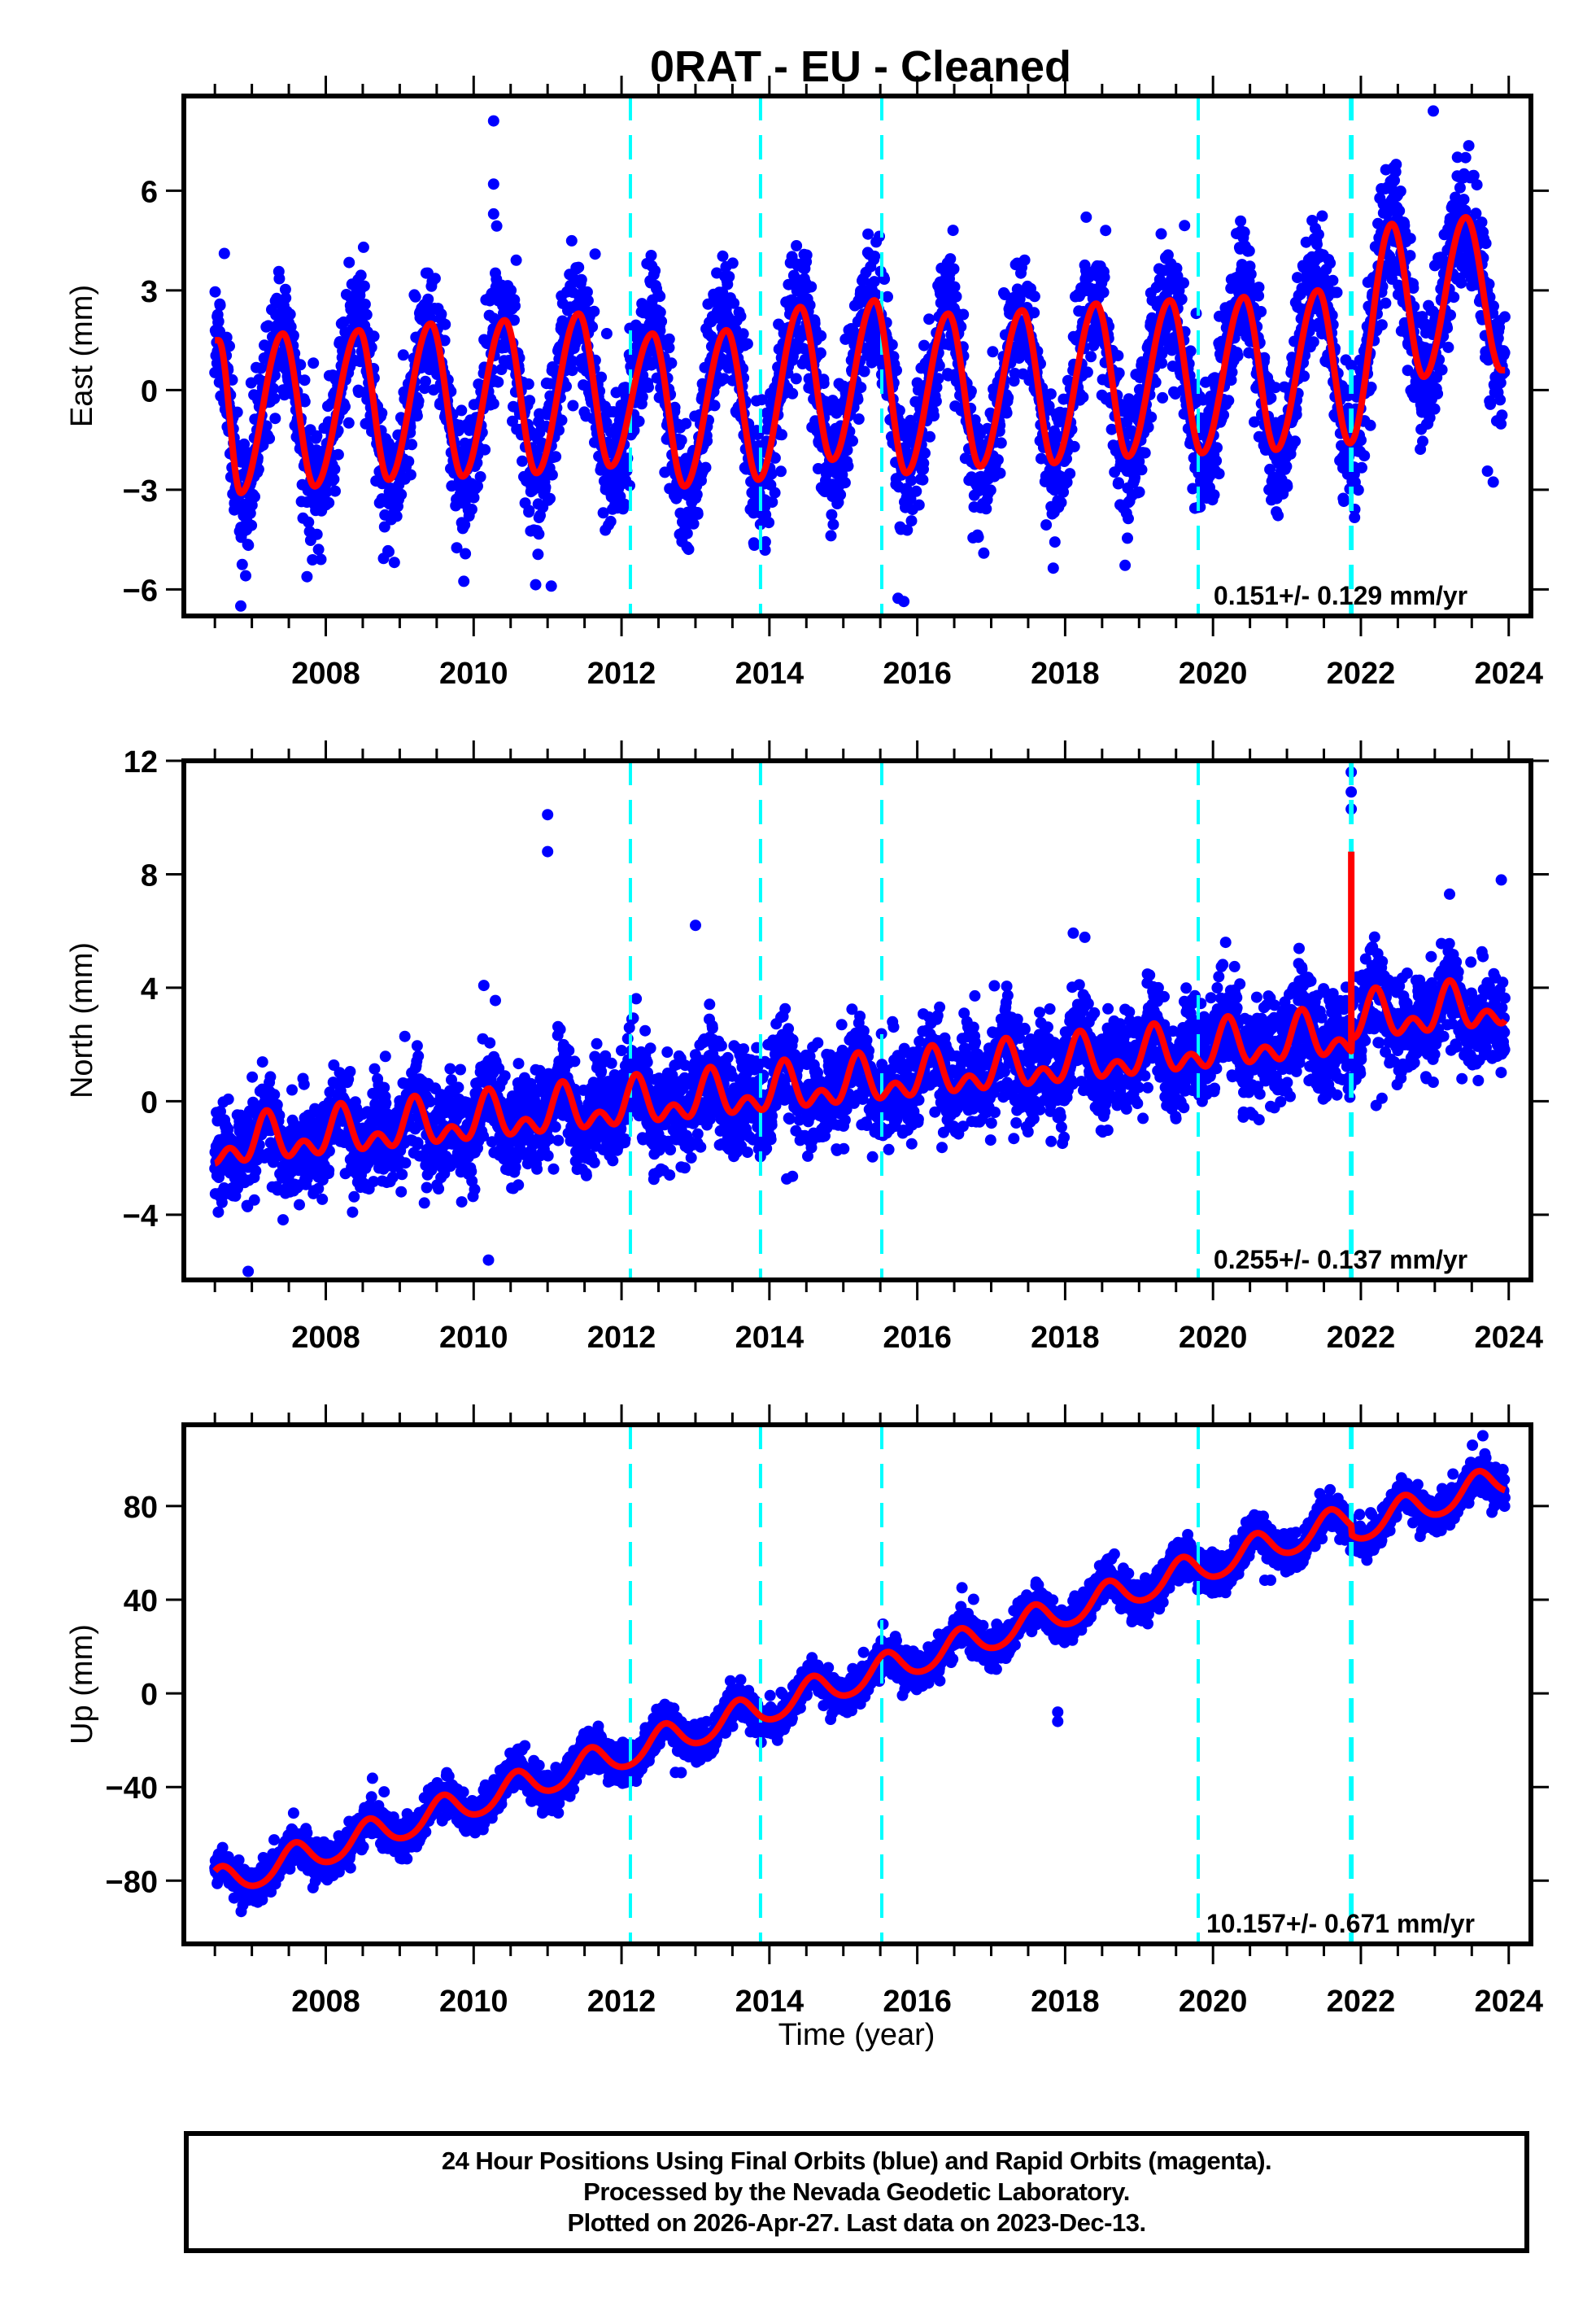 The width and height of the screenshot is (1596, 2306). What do you see at coordinates (860, 66) in the screenshot?
I see `chart-title: 0RAT - EU - Cleaned` at bounding box center [860, 66].